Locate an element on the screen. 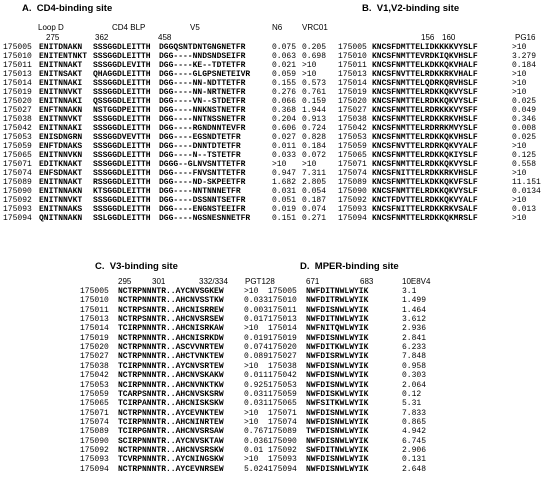  sequence: DGG----RGNDNNTEVFR is located at coordinates (202, 128).